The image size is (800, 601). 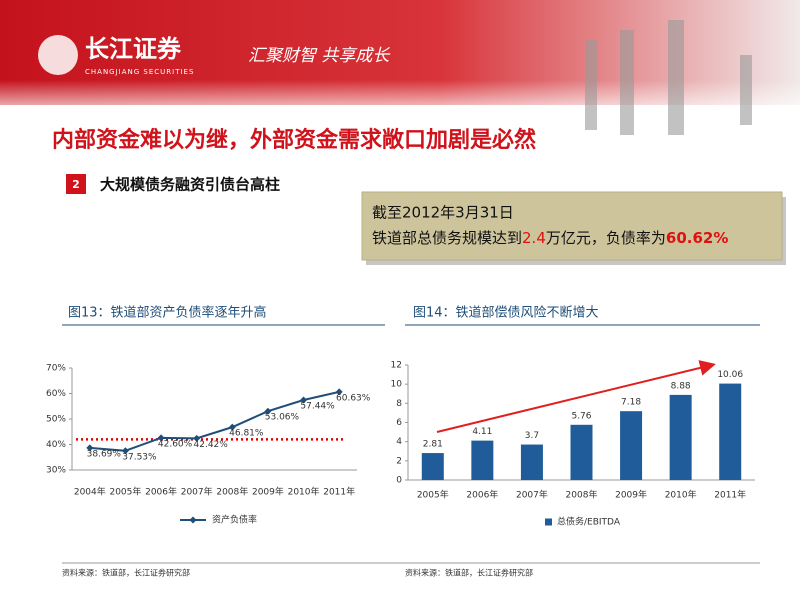 I want to click on y-tick-label: 2, so click(x=399, y=461).